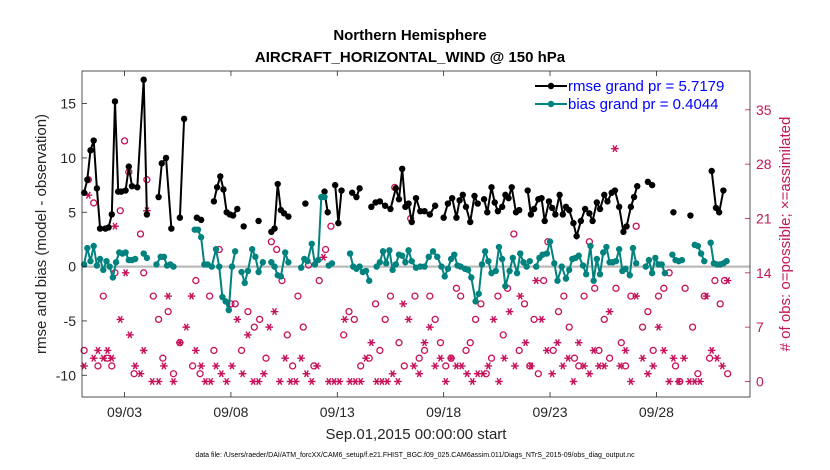 The image size is (830, 470). What do you see at coordinates (551, 104) in the screenshot?
I see `legend-bias-marker` at bounding box center [551, 104].